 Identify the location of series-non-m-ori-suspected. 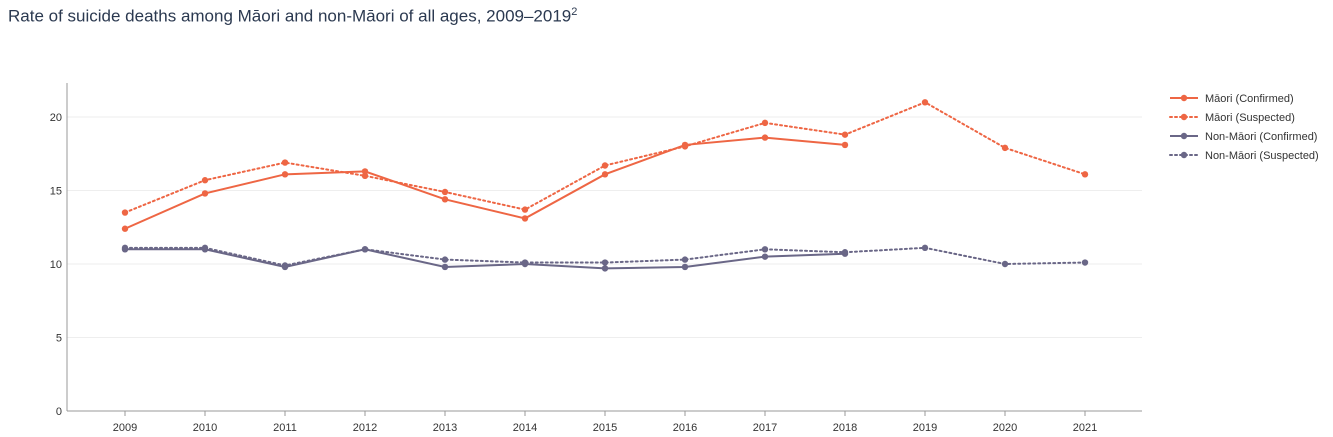
(605, 256).